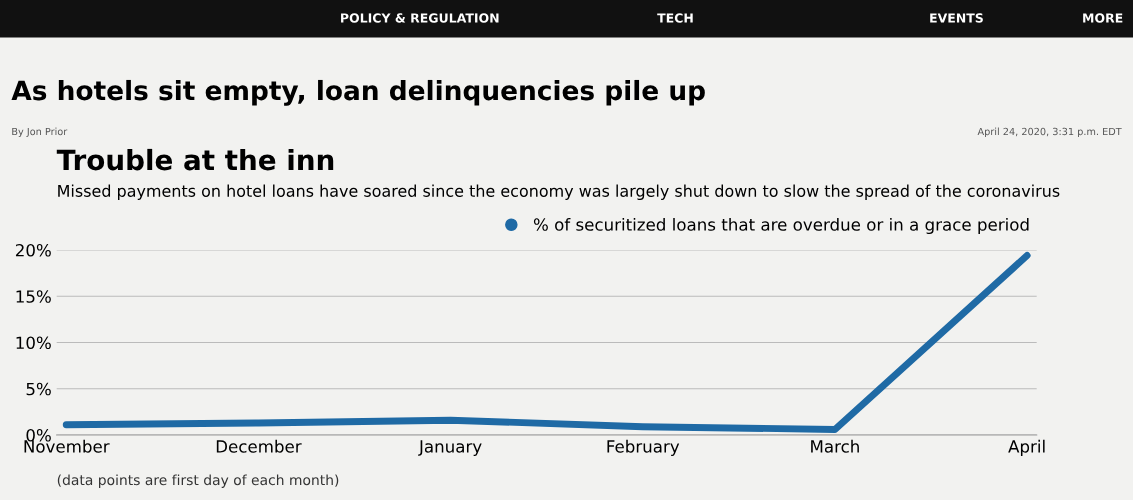  Describe the element at coordinates (559, 192) in the screenshot. I see `chart-subtitle: Missed payments on hotel loans have soared since the economy was largely shut down to slow the spread of the coronavirus` at that location.